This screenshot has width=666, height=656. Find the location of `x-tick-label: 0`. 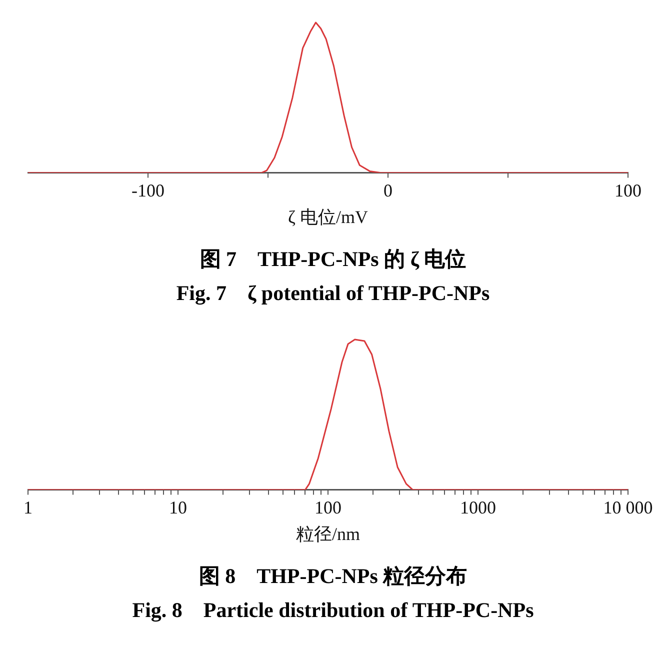

x-tick-label: 0 is located at coordinates (388, 190).